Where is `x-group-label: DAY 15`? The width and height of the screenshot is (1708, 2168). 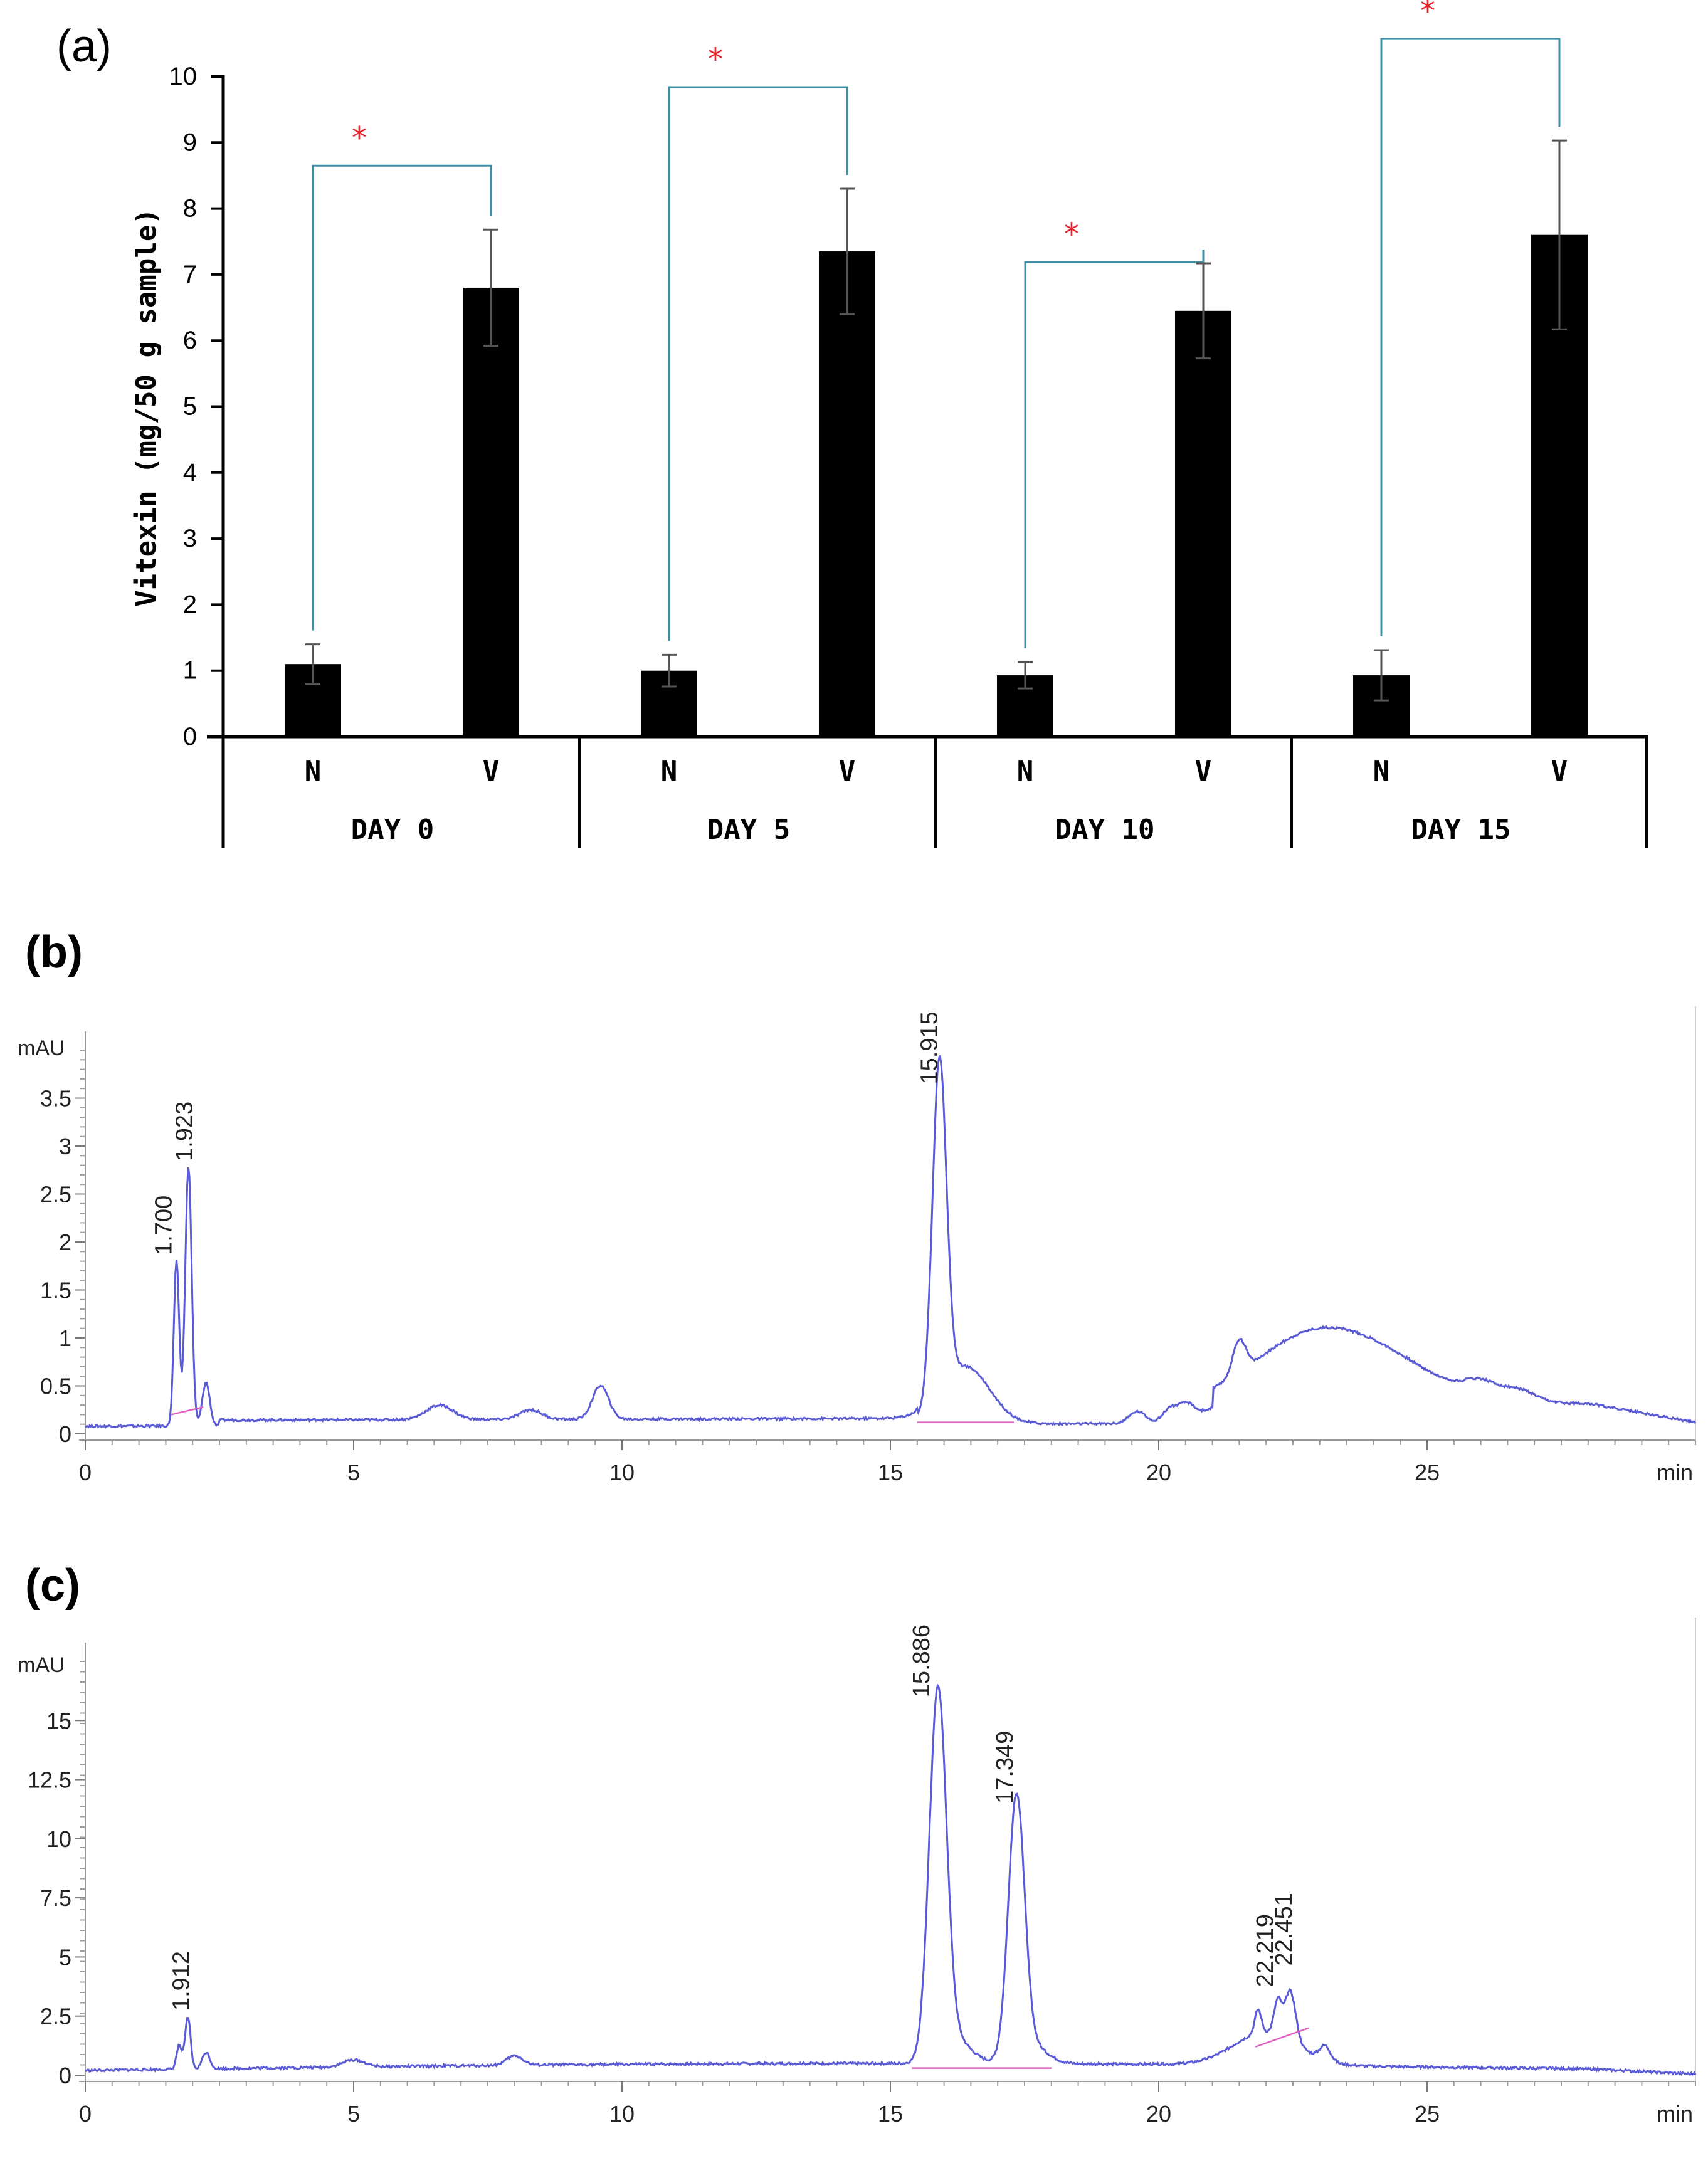 x-group-label: DAY 15 is located at coordinates (1461, 830).